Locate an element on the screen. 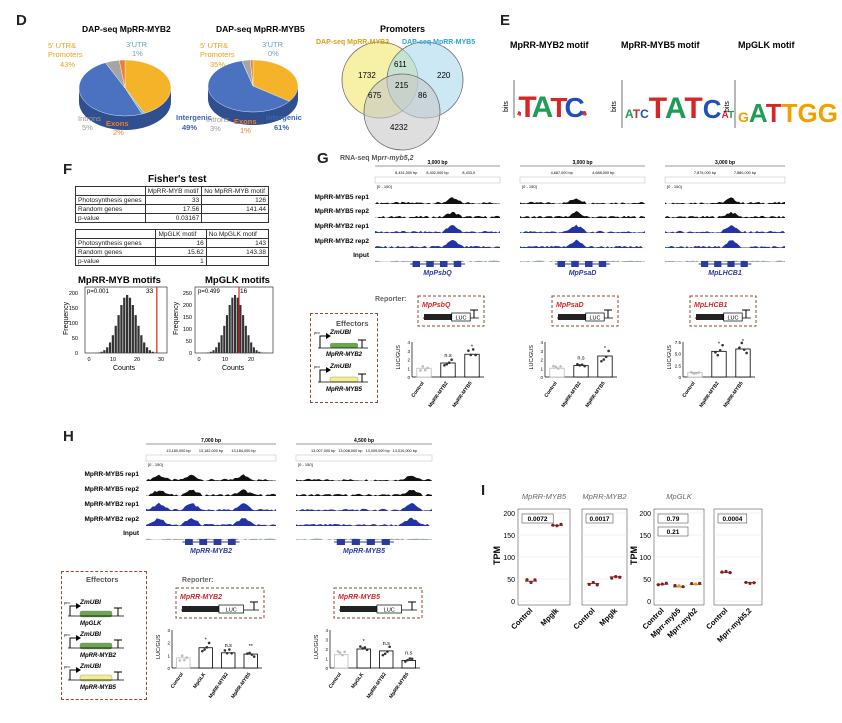 This screenshot has width=842, height=723. g-coord-2-0: 7,879,000 bp is located at coordinates (705, 173).